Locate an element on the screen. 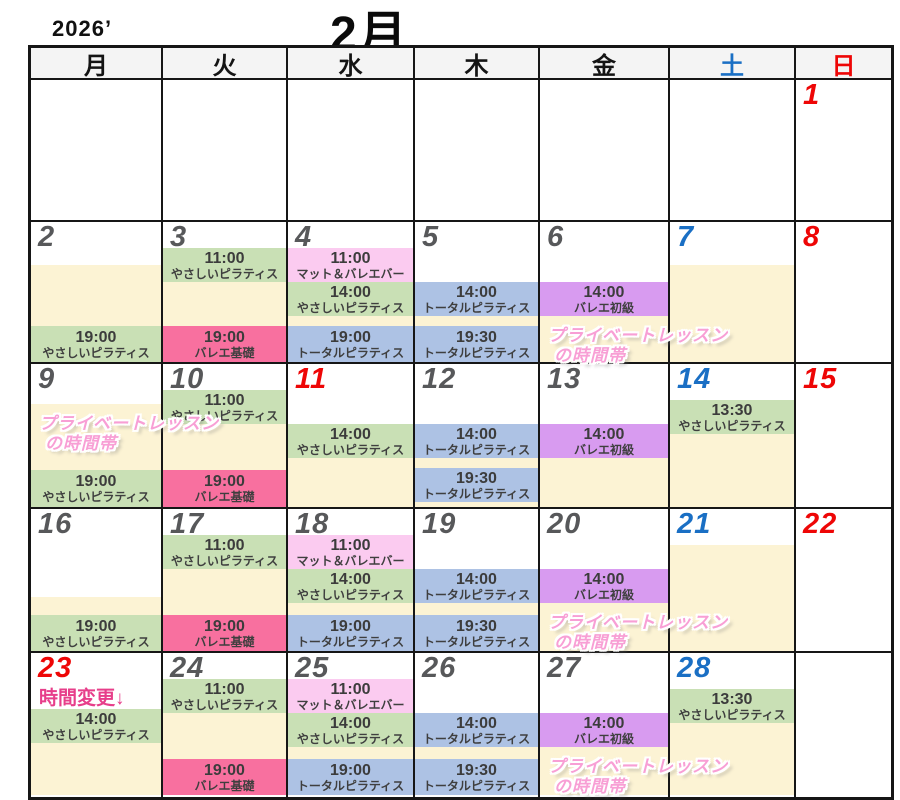  event-name: バレエ初級 is located at coordinates (603, 449).